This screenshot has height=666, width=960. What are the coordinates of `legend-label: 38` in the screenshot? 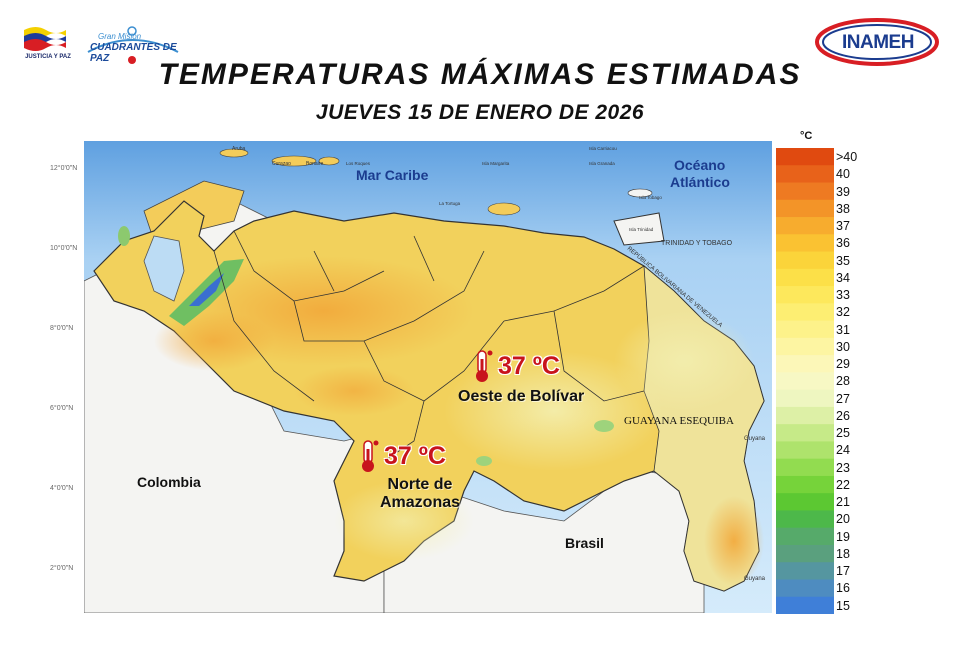 It's located at (843, 208).